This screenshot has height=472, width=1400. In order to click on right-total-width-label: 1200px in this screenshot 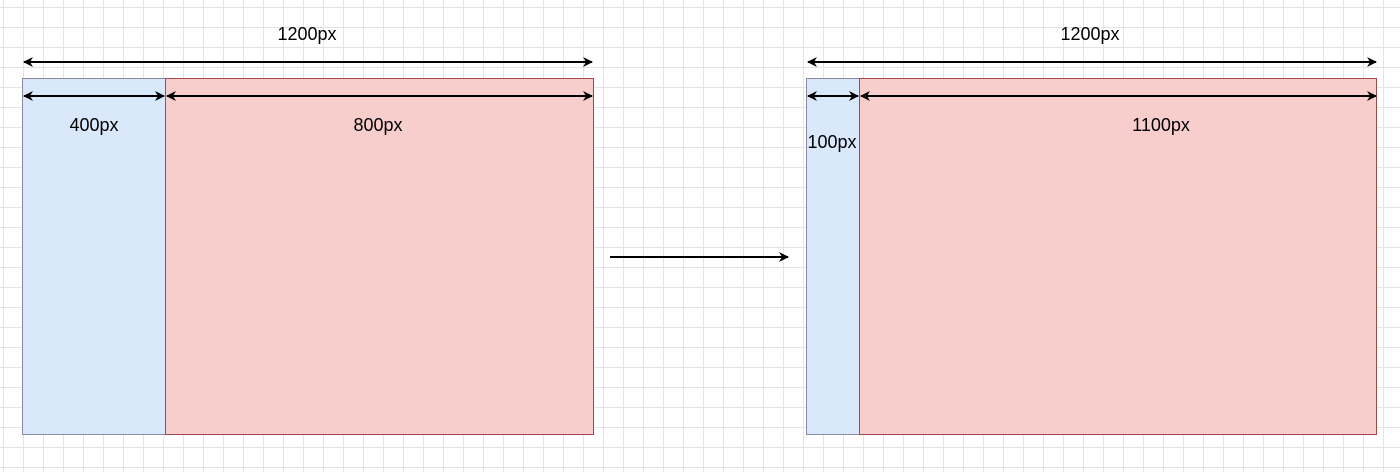, I will do `click(1090, 34)`.